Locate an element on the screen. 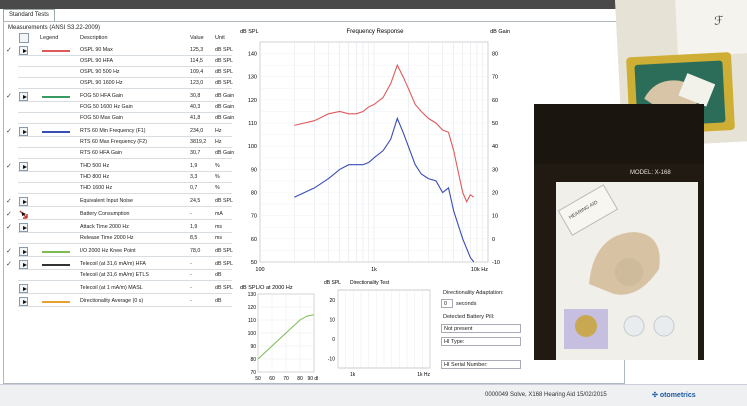  table-row: RTS 60 HFA Gain 30,7 dB Gain is located at coordinates (126, 153).